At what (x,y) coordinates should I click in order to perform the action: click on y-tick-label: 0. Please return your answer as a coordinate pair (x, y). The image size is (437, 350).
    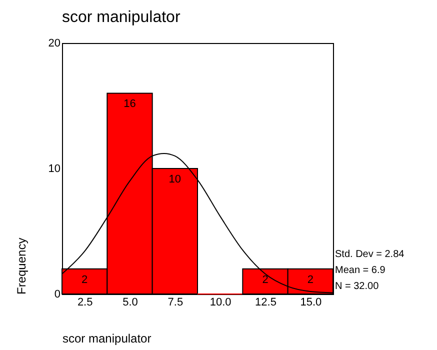
    Looking at the image, I should click on (57, 294).